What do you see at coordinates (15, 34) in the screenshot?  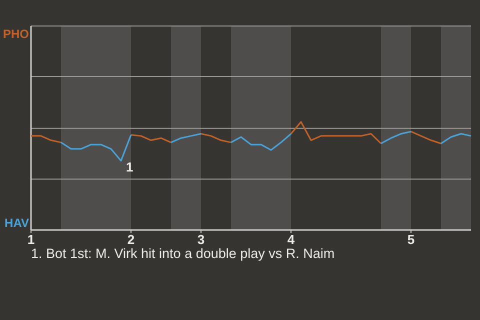 I see `text: PHO` at bounding box center [15, 34].